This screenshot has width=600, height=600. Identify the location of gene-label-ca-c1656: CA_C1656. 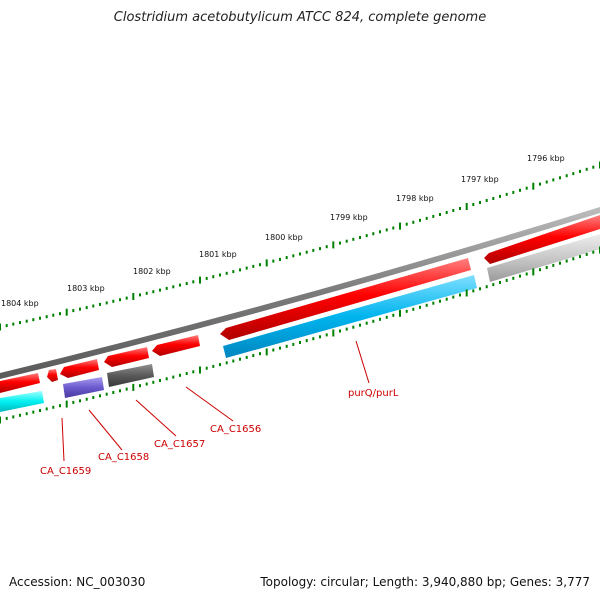
(235, 429).